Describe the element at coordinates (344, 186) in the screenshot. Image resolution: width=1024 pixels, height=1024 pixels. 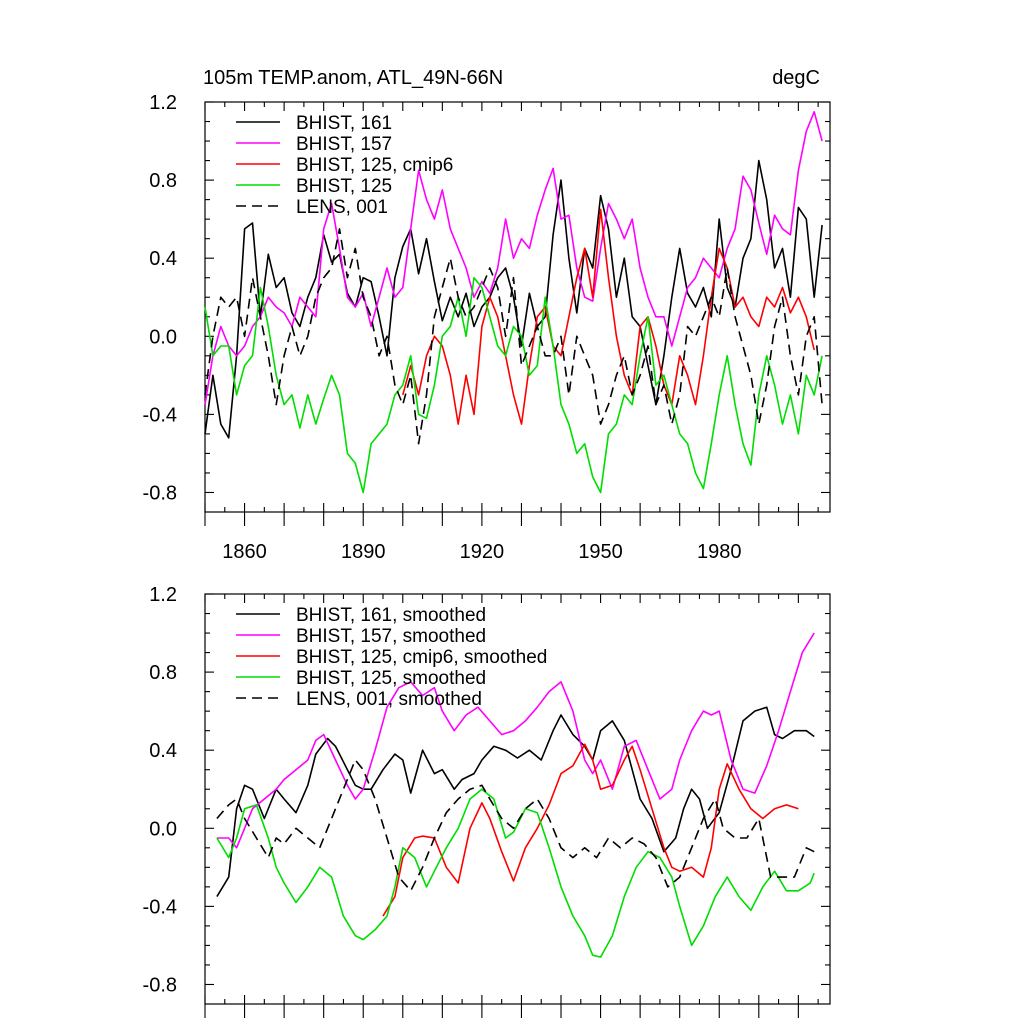
I see `raw-legend-label: BHIST, 125` at that location.